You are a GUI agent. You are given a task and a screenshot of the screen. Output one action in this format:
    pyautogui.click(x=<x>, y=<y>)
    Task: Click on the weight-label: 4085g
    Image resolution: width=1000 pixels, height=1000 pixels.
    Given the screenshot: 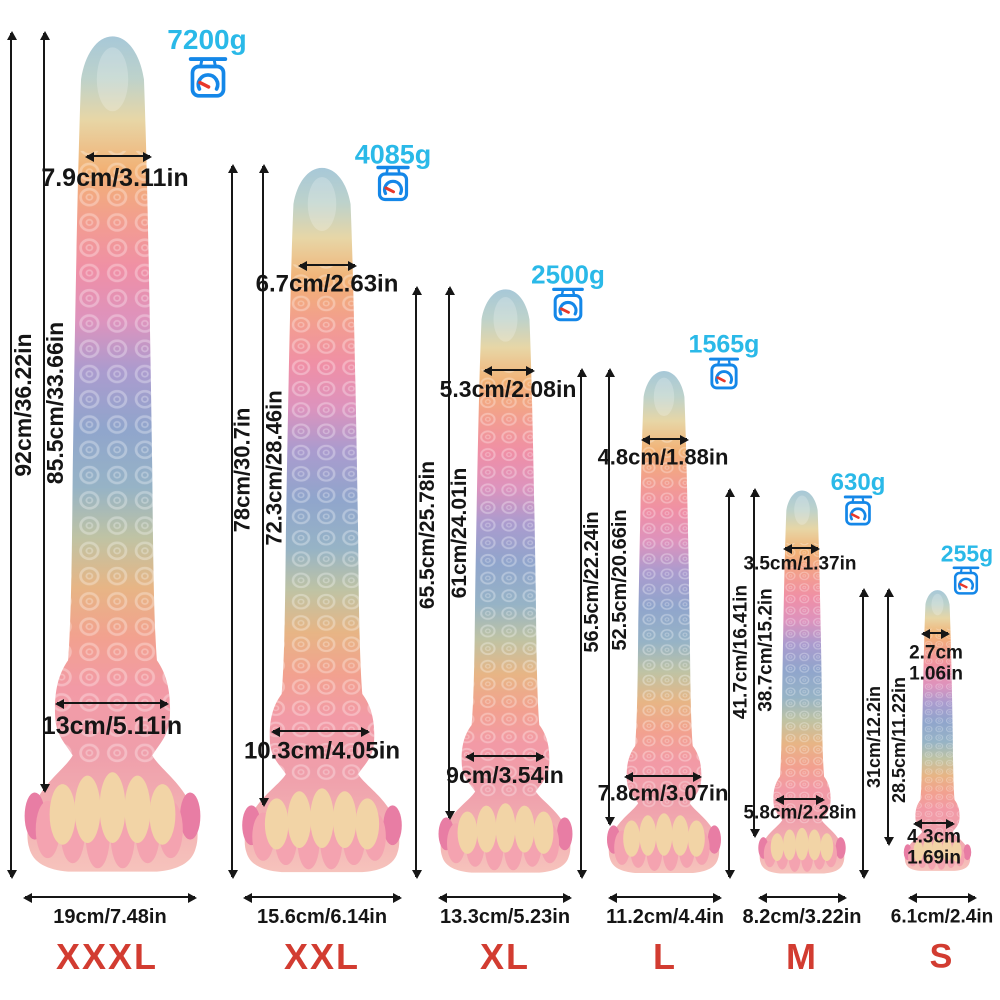 What is the action you would take?
    pyautogui.click(x=393, y=154)
    